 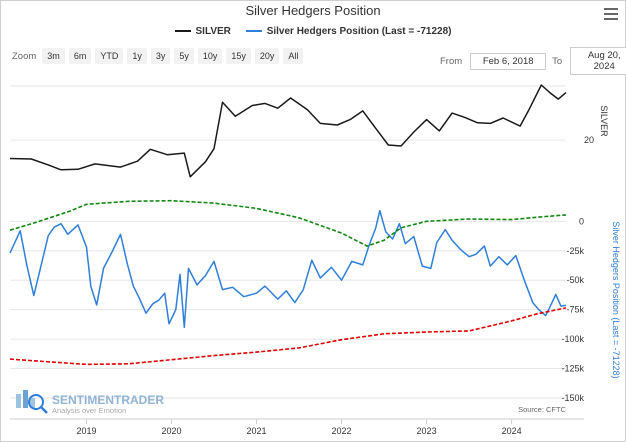 I want to click on legend-item-hedgers: Silver Hedgers Position (Last = -71228), so click(x=348, y=31).